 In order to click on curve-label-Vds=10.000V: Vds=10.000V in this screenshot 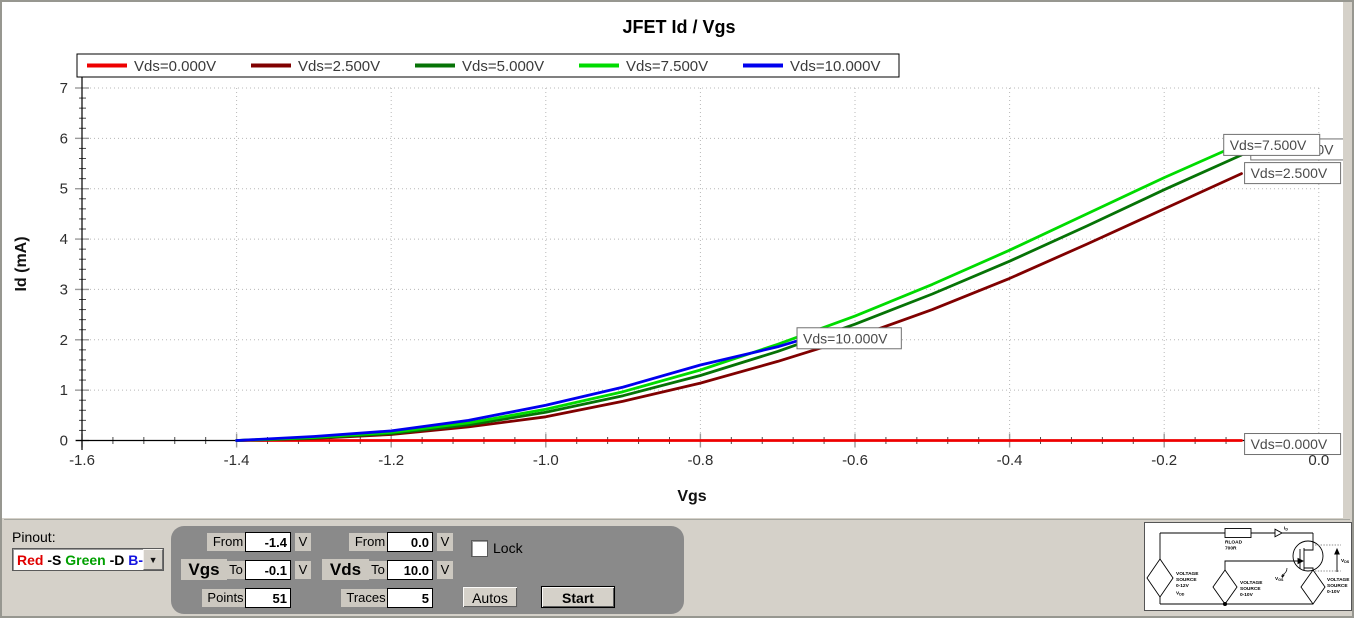, I will do `click(849, 338)`.